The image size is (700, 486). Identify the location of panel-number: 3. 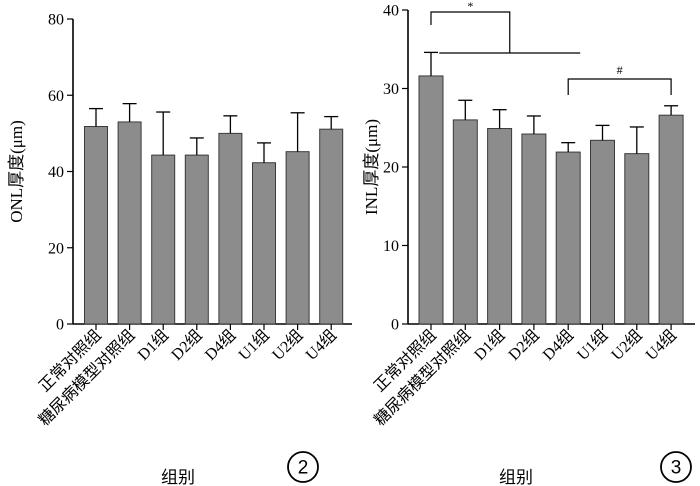
(676, 468).